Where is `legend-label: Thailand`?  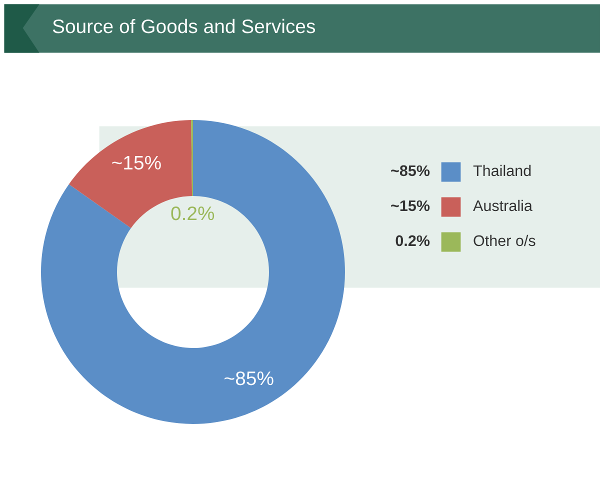 legend-label: Thailand is located at coordinates (502, 170).